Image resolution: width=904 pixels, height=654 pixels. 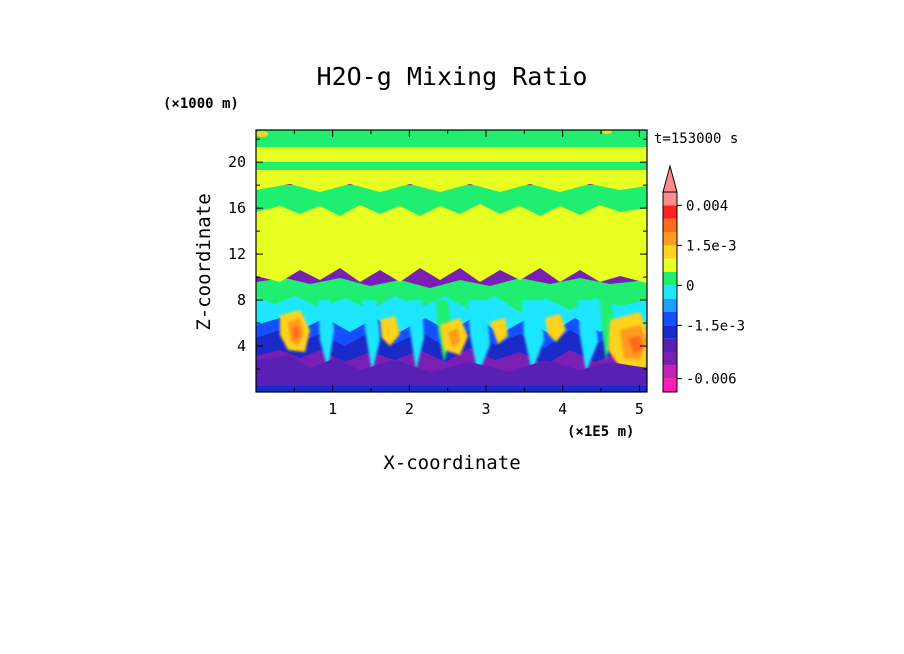 What do you see at coordinates (451, 241) in the screenshot?
I see `field-yellow-bulk` at bounding box center [451, 241].